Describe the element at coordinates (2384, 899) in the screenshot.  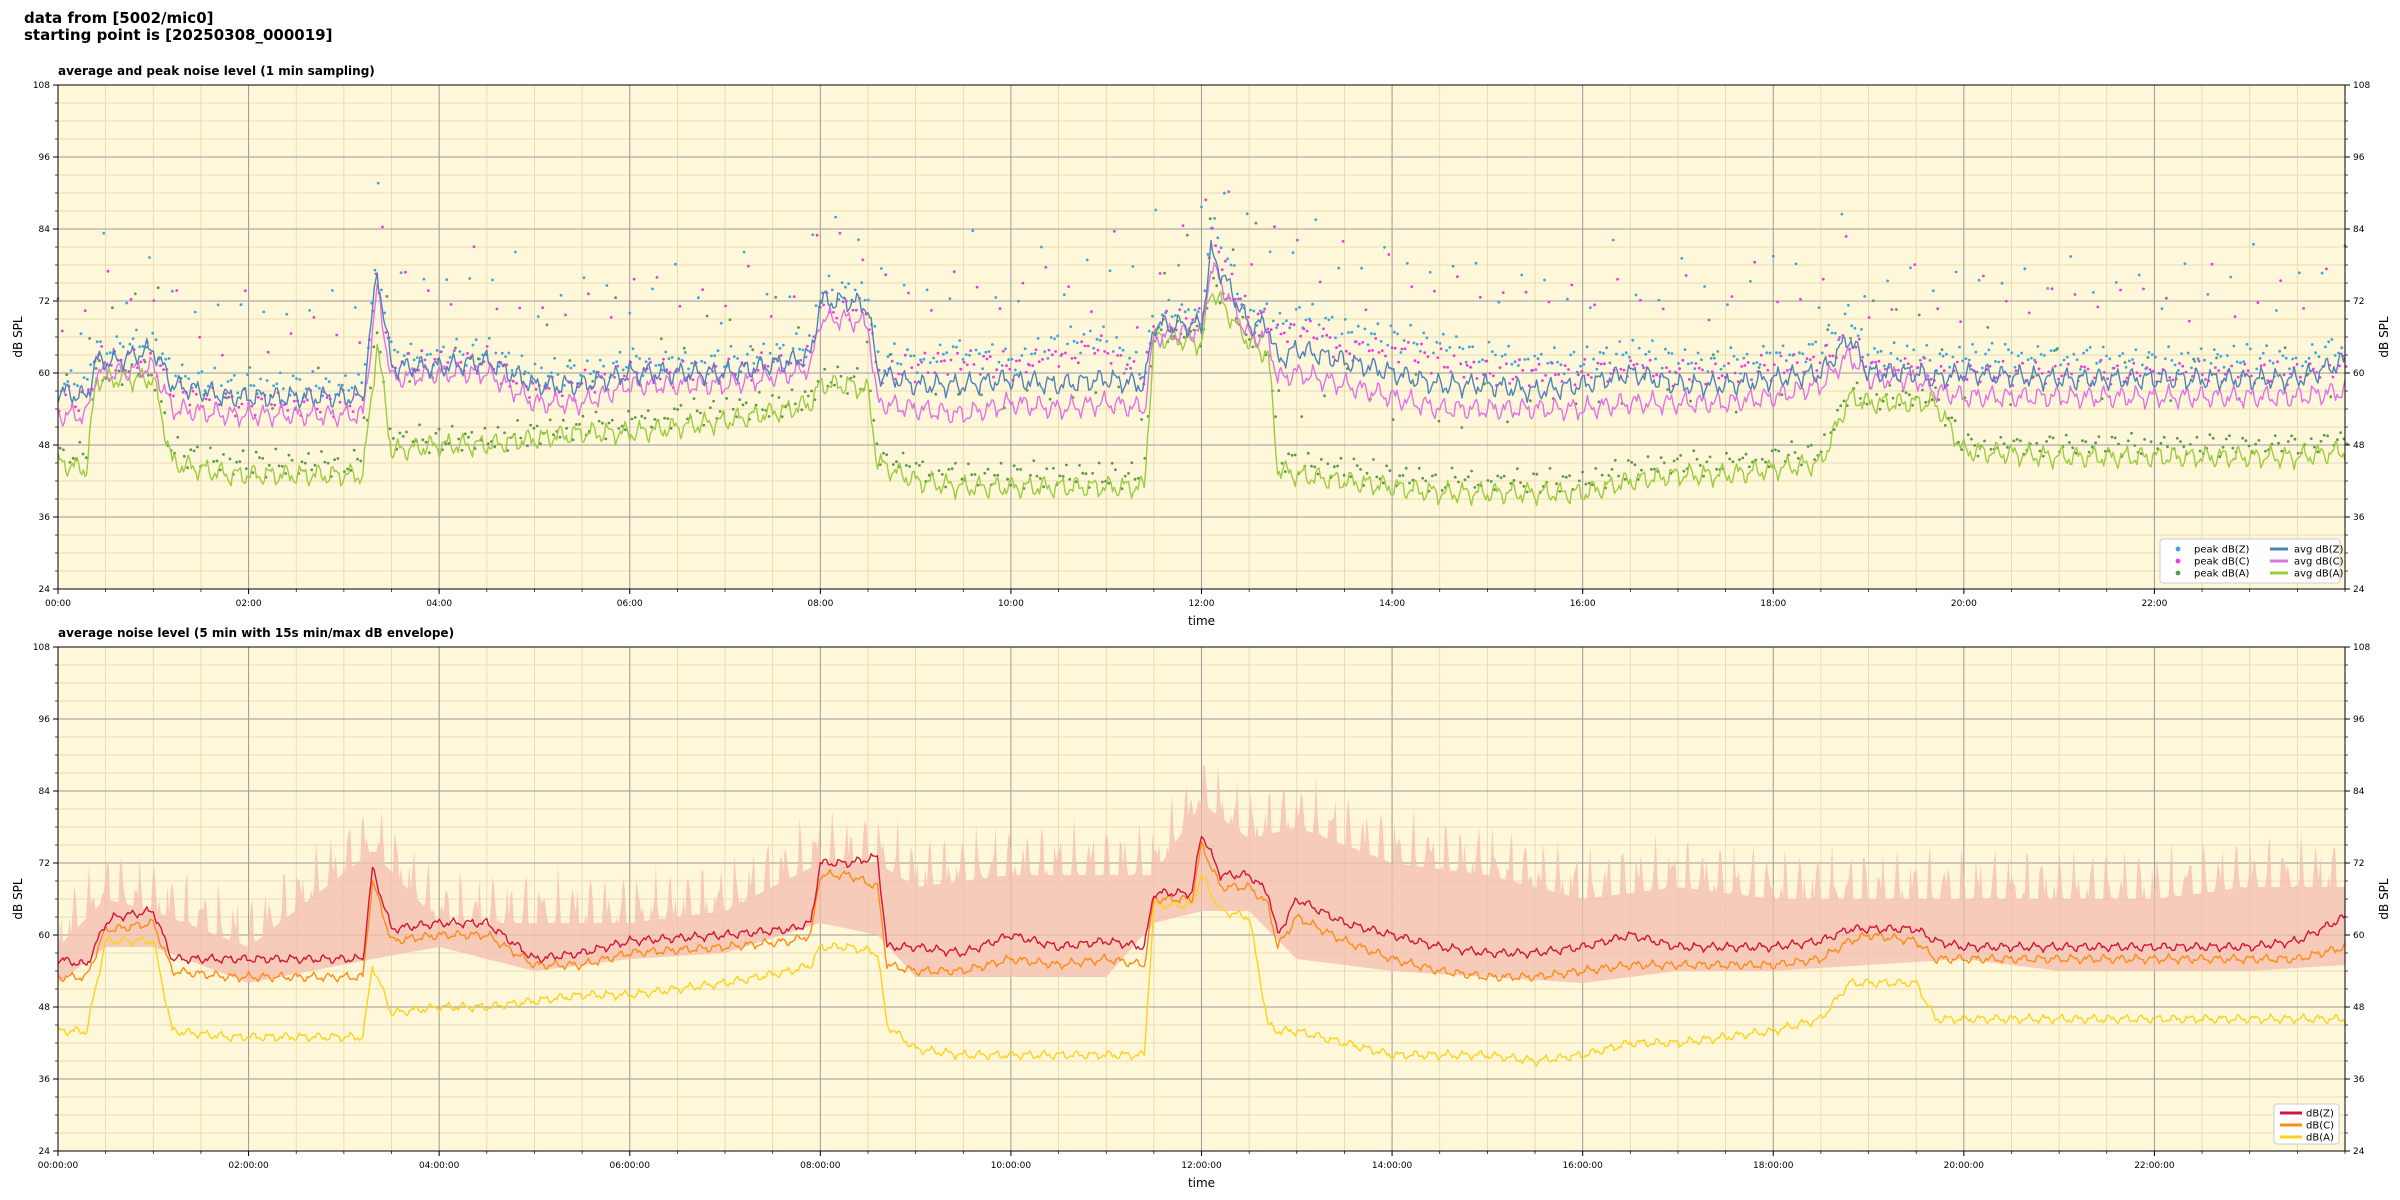
I see `y-axis-label-right: dB SPL` at that location.